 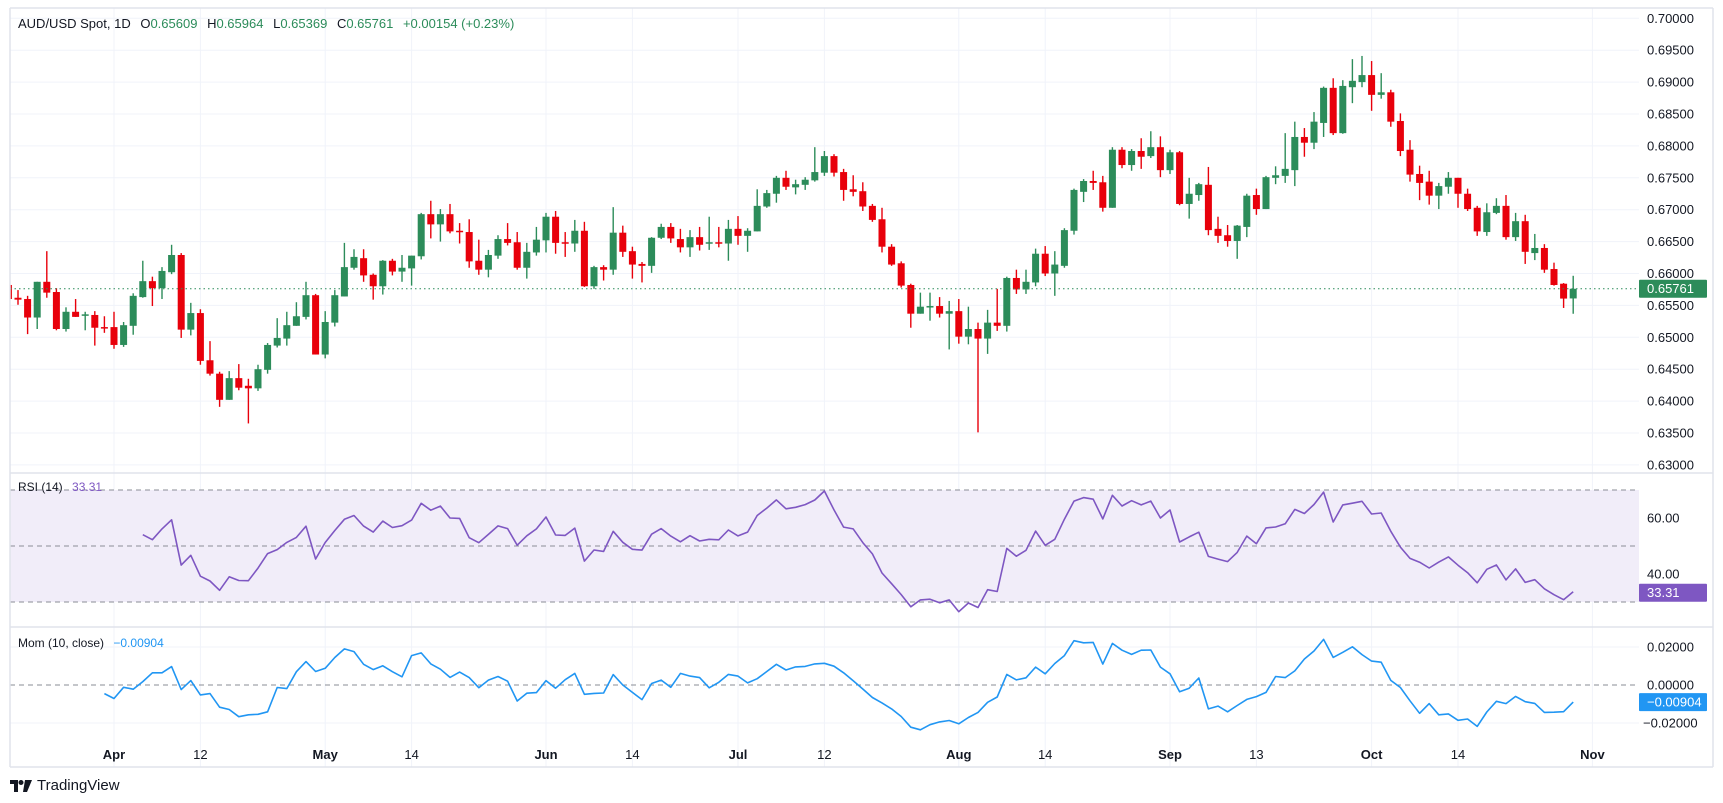 What do you see at coordinates (1670, 685) in the screenshot?
I see `momentum-tick-label: 0.00000` at bounding box center [1670, 685].